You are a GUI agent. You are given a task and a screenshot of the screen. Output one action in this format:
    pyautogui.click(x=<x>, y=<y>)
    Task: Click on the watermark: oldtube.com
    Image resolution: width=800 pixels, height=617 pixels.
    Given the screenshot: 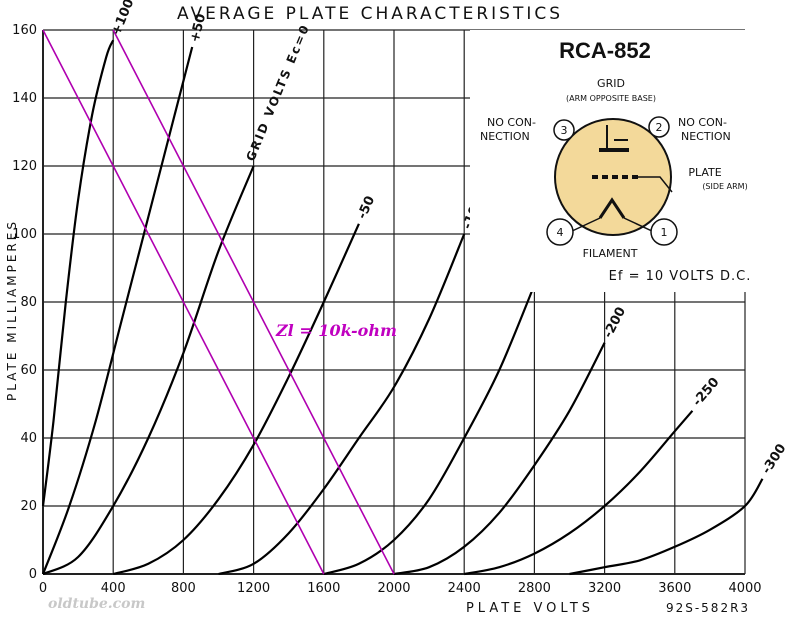 What is the action you would take?
    pyautogui.click(x=96, y=604)
    